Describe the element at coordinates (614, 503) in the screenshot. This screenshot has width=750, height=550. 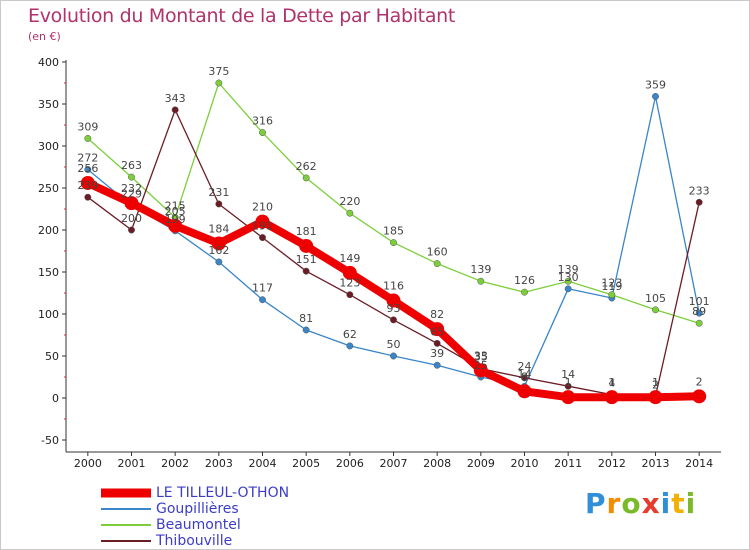
I see `logo-letter: r` at that location.